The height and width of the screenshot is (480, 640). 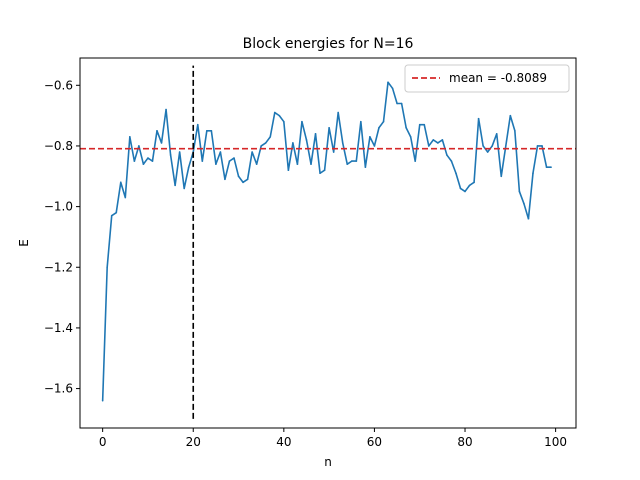 I want to click on y-tick-label: −0.6, so click(x=58, y=85).